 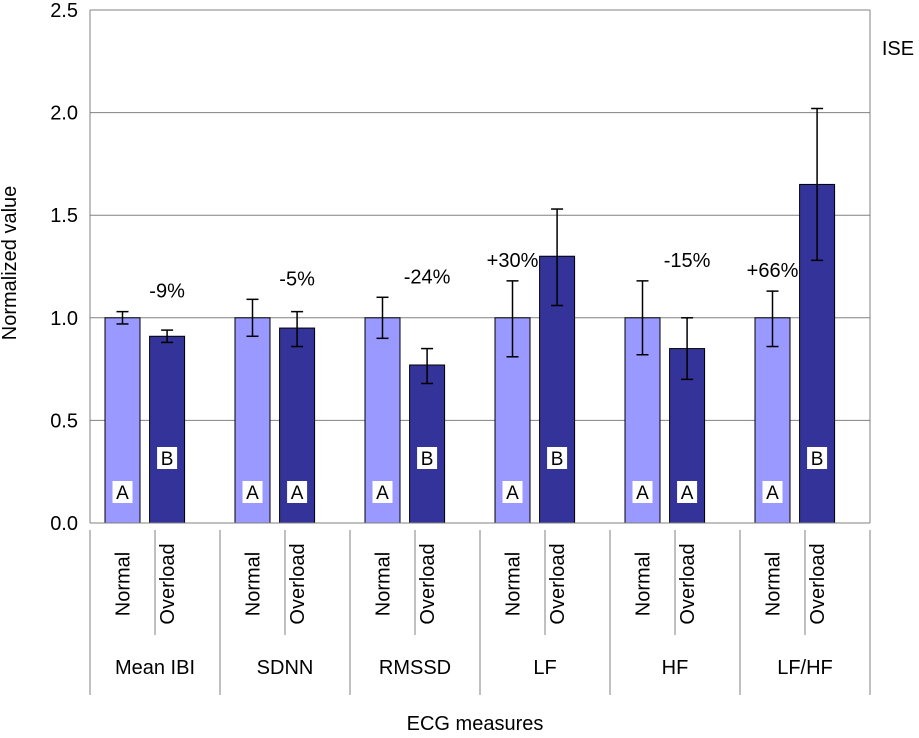 I want to click on y-tick-label: 2.5, so click(x=64, y=11).